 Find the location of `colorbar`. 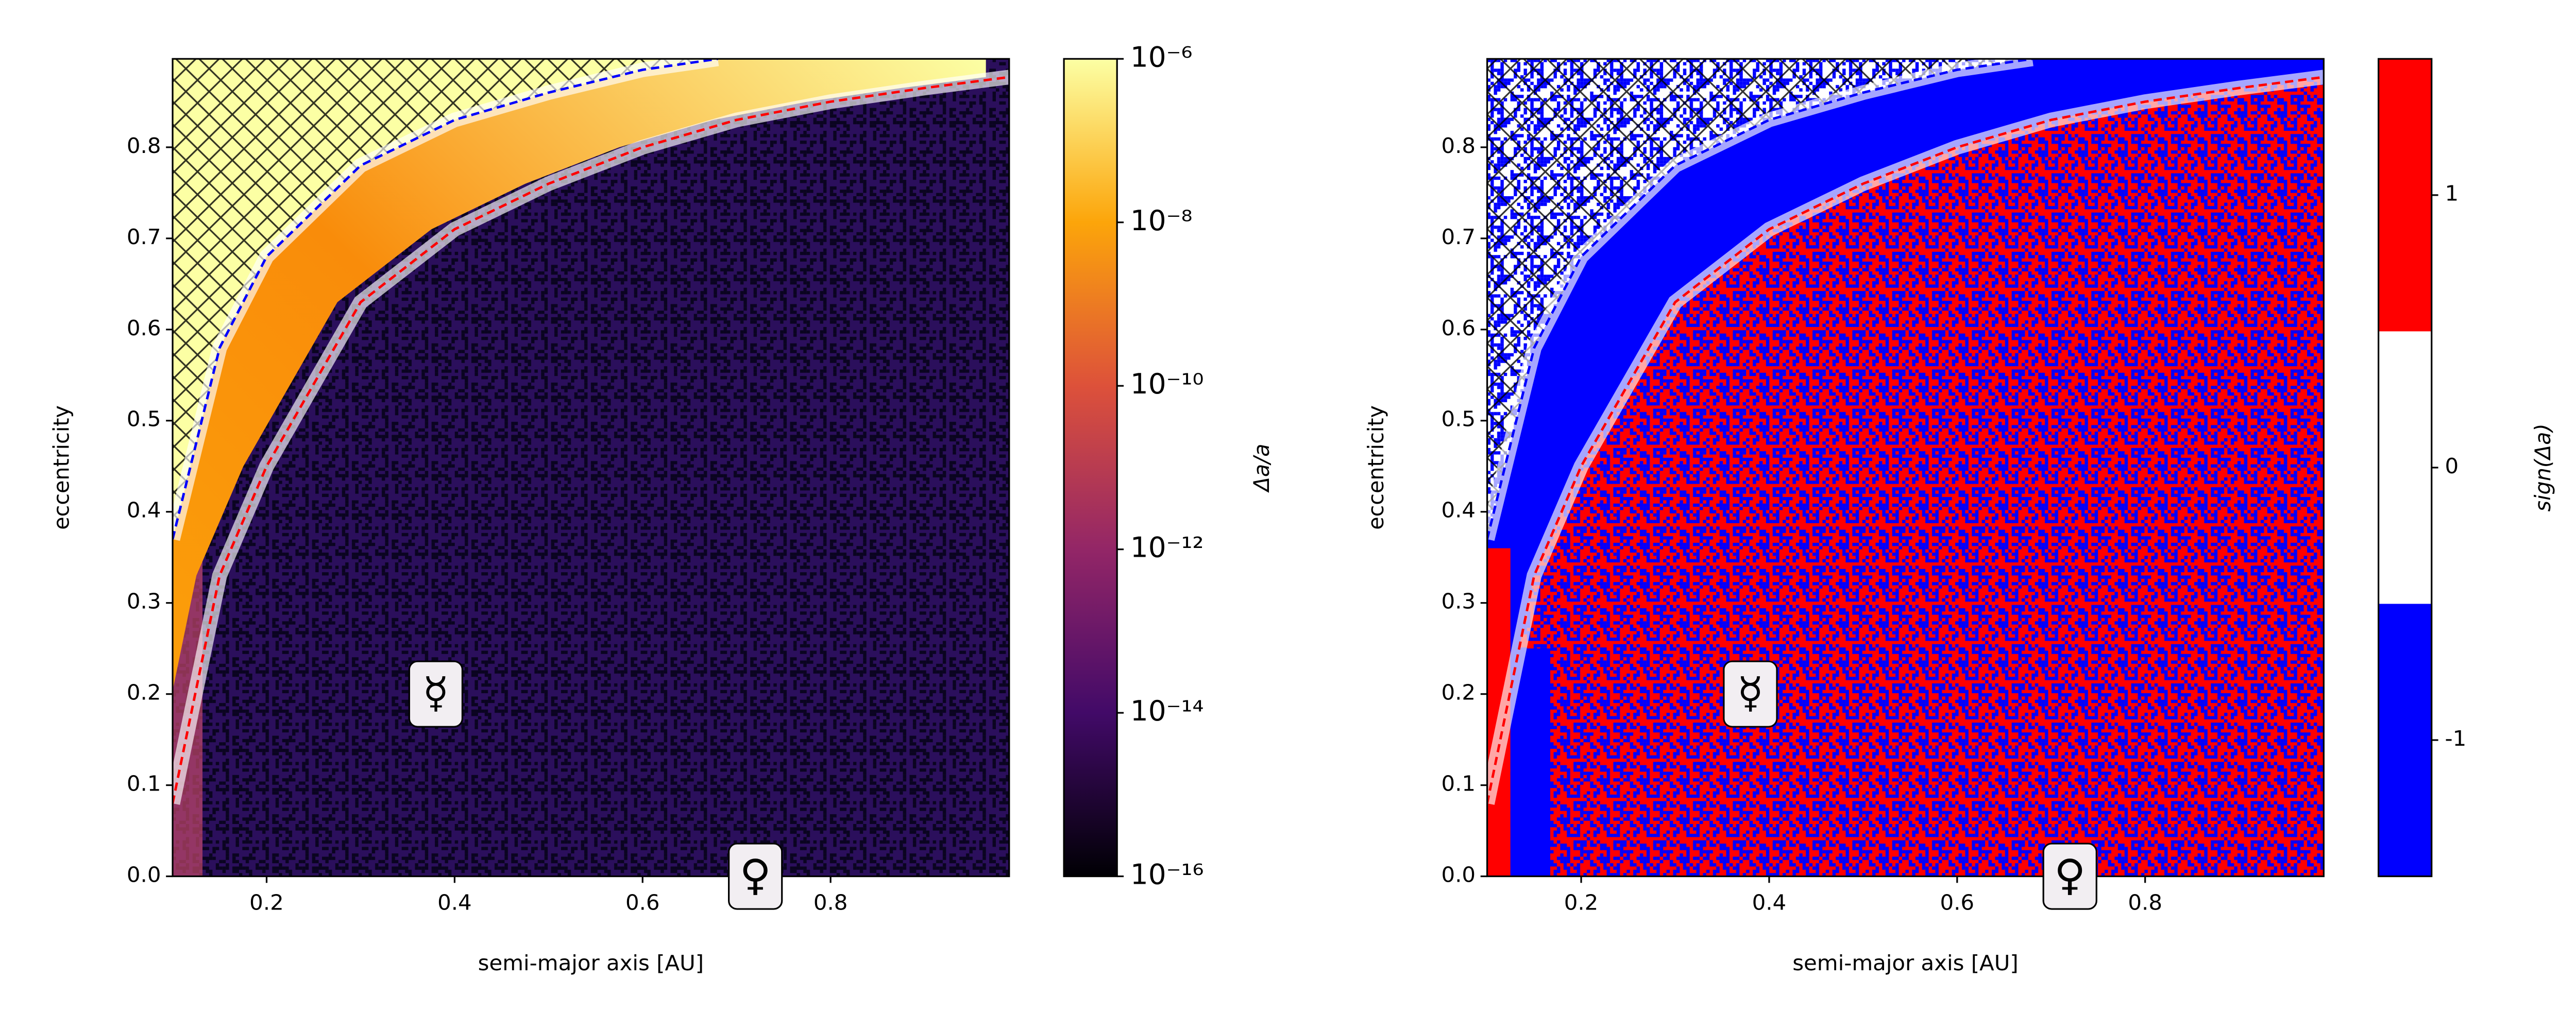

colorbar is located at coordinates (1090, 468).